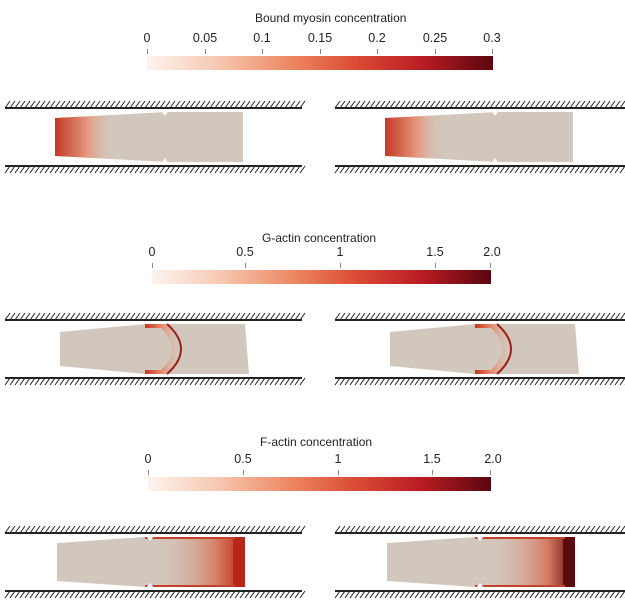 The image size is (625, 603). I want to click on myosin-panel-left, so click(155, 137).